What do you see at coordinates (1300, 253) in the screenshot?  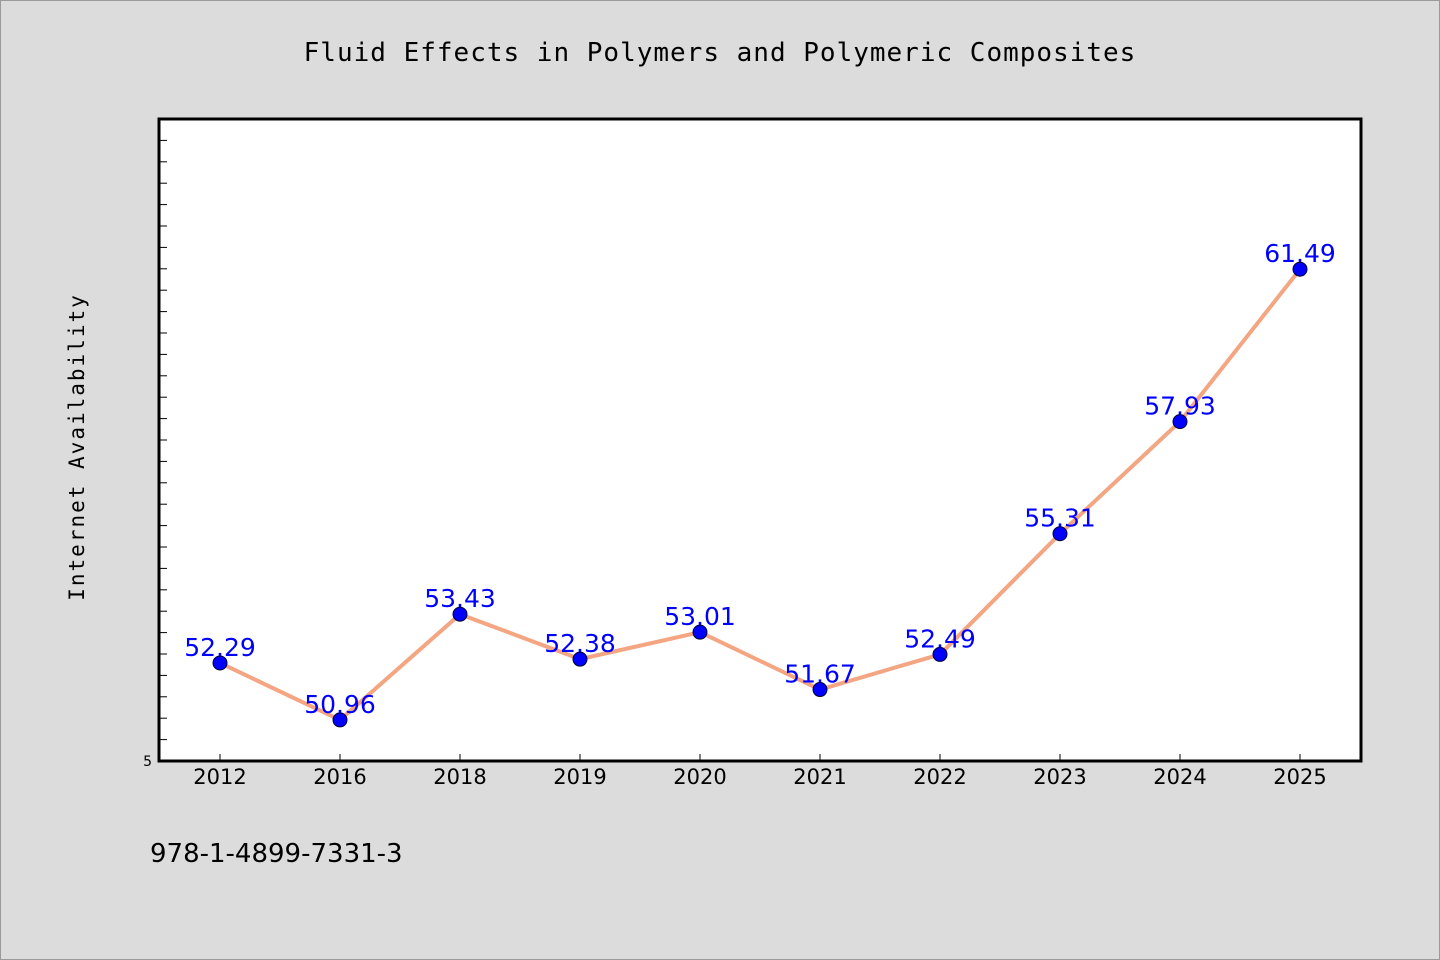 I see `data-label-2025: 61.49` at bounding box center [1300, 253].